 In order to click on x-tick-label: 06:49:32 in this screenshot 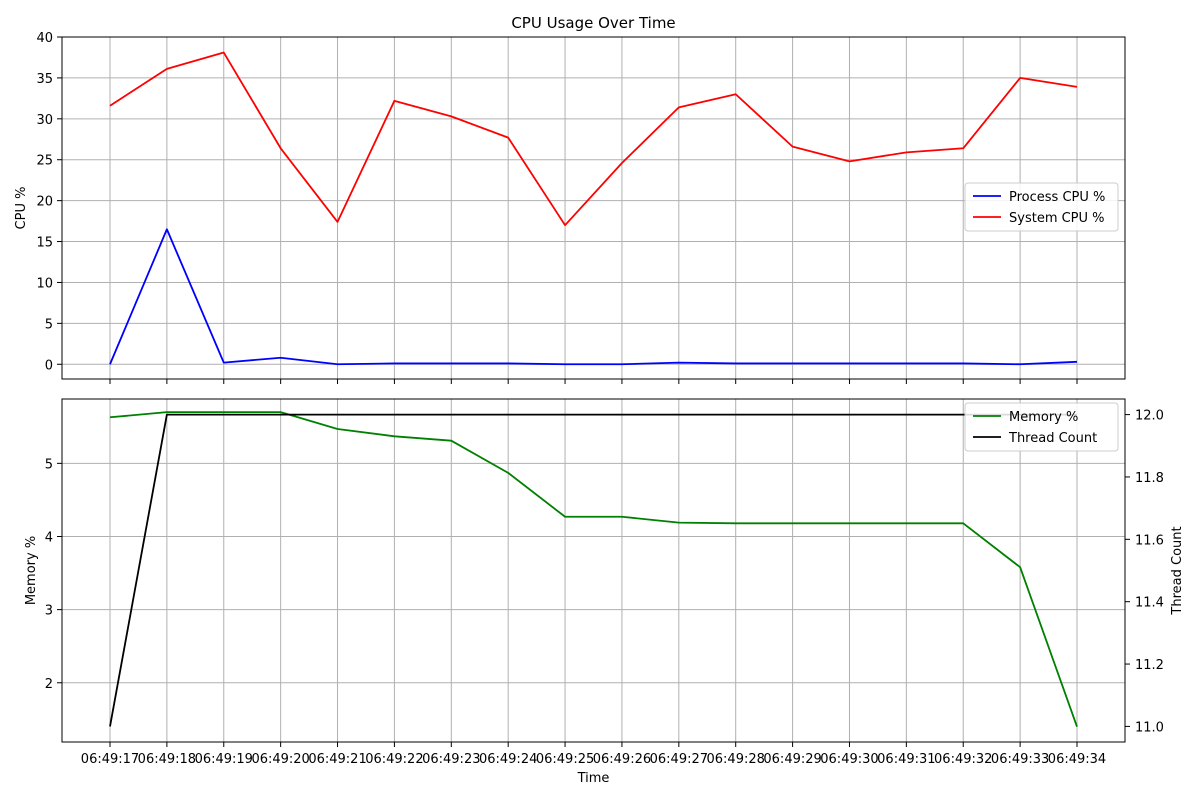, I will do `click(963, 759)`.